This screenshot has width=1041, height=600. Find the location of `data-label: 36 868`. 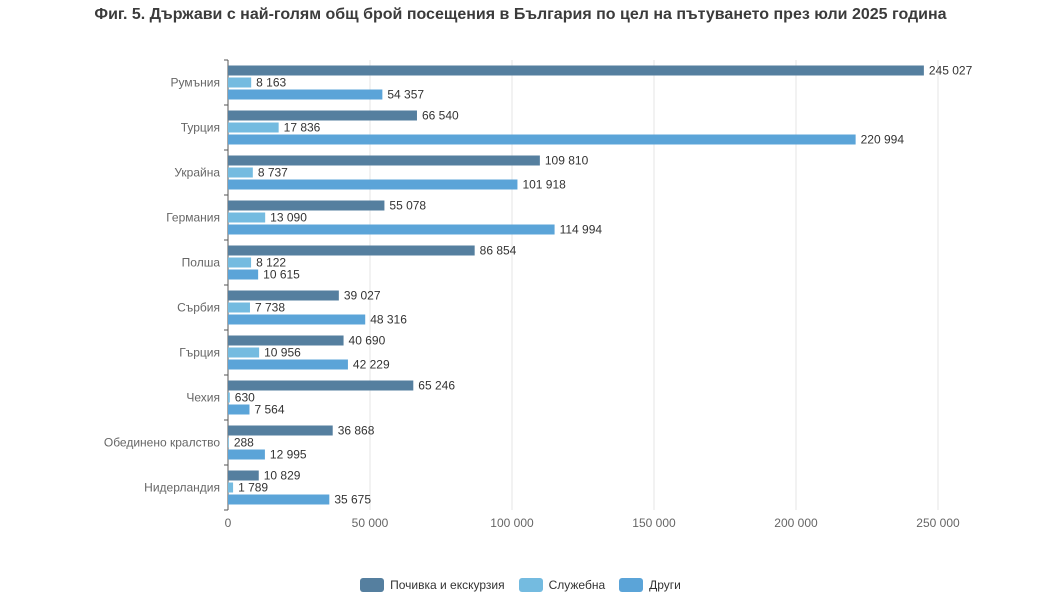

data-label: 36 868 is located at coordinates (356, 431).